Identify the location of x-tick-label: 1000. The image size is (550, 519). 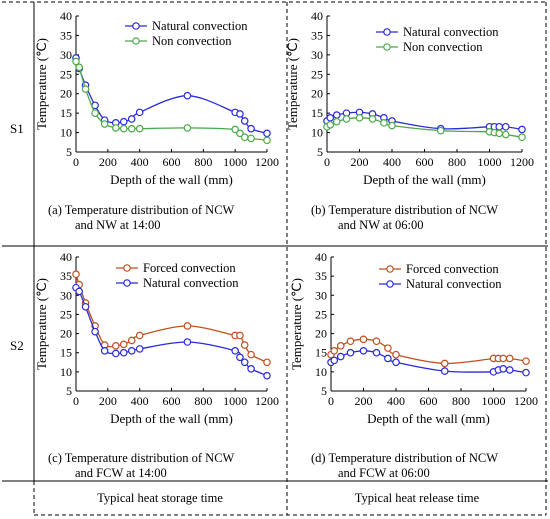
(490, 162).